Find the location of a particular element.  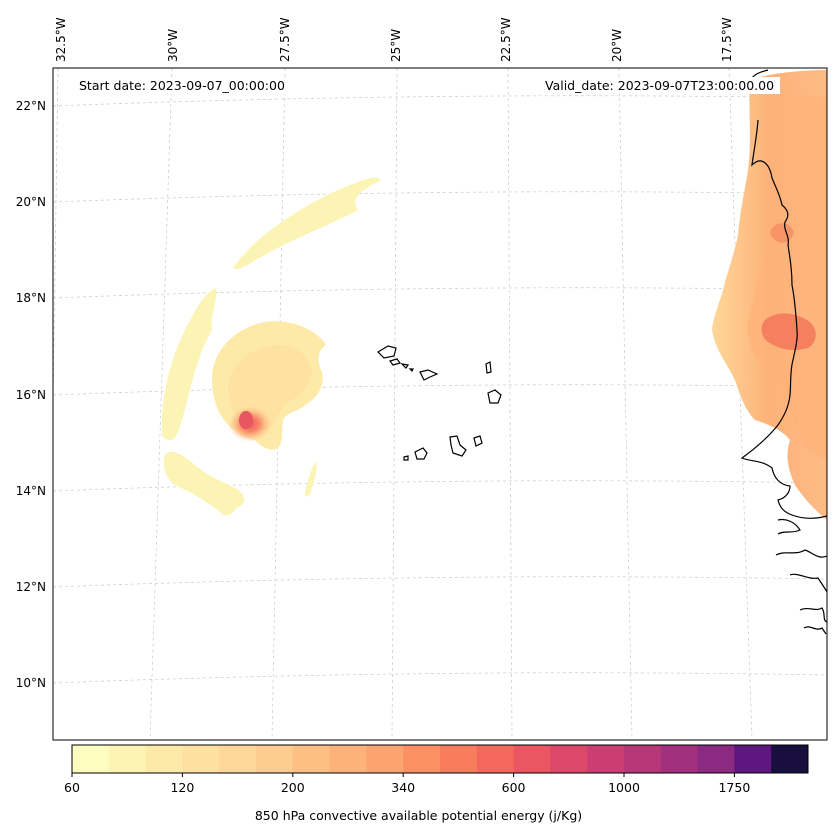

latitude-label: 10°N is located at coordinates (31, 683).